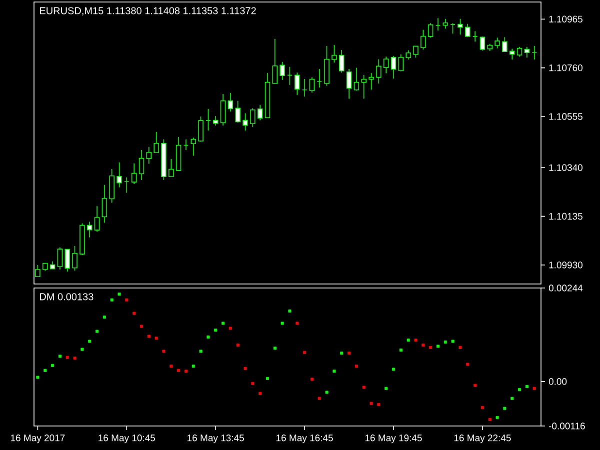 This screenshot has width=600, height=450. Describe the element at coordinates (148, 11) in the screenshot. I see `chart-title: EURUSD,M15 1.11380 1.11408 1.11353 1.11372` at that location.